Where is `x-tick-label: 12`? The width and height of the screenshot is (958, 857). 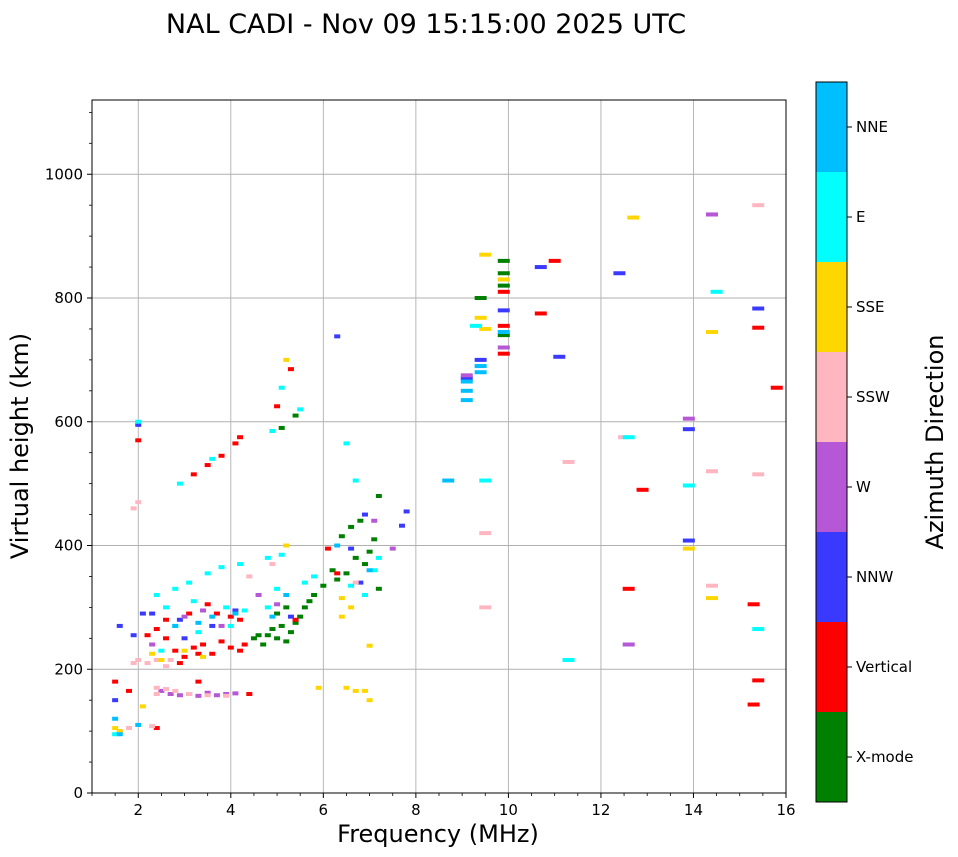 x-tick-label: 12 is located at coordinates (600, 810).